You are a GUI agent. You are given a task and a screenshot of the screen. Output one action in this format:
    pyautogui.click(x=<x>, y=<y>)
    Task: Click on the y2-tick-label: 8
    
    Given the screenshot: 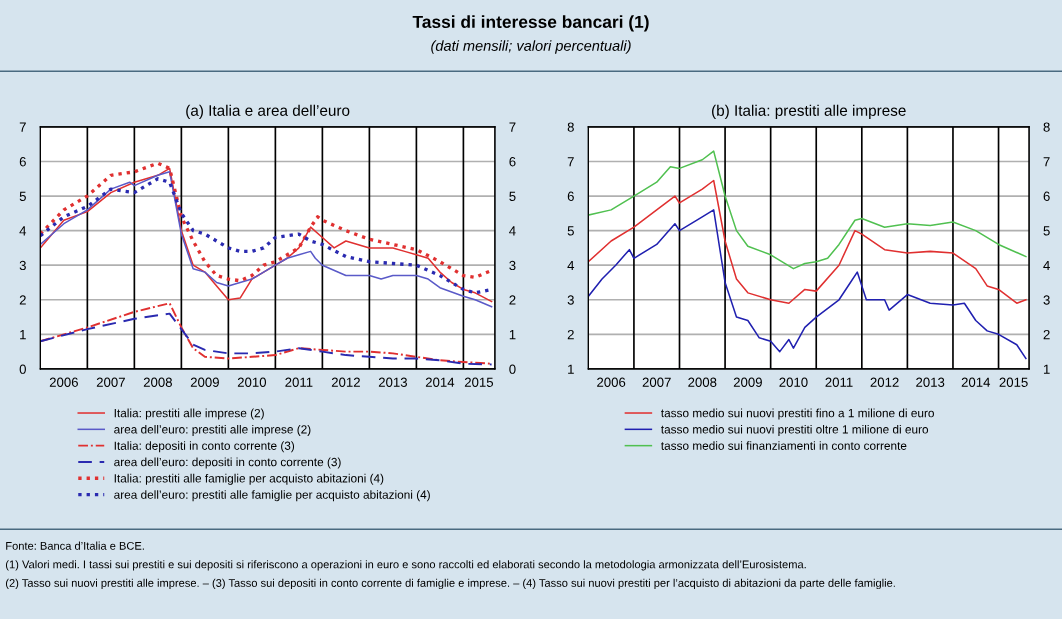 What is the action you would take?
    pyautogui.click(x=1046, y=127)
    